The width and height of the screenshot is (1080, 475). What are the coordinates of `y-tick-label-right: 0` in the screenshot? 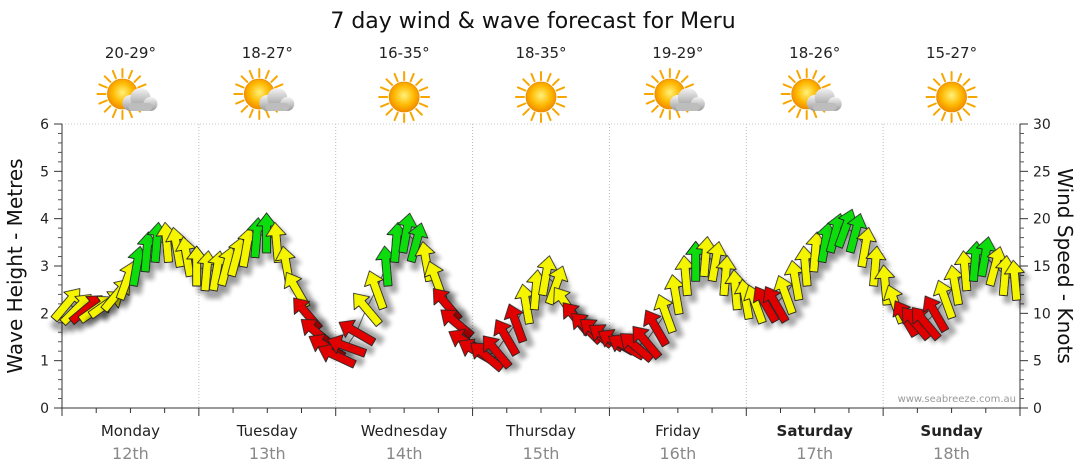 It's located at (1037, 409).